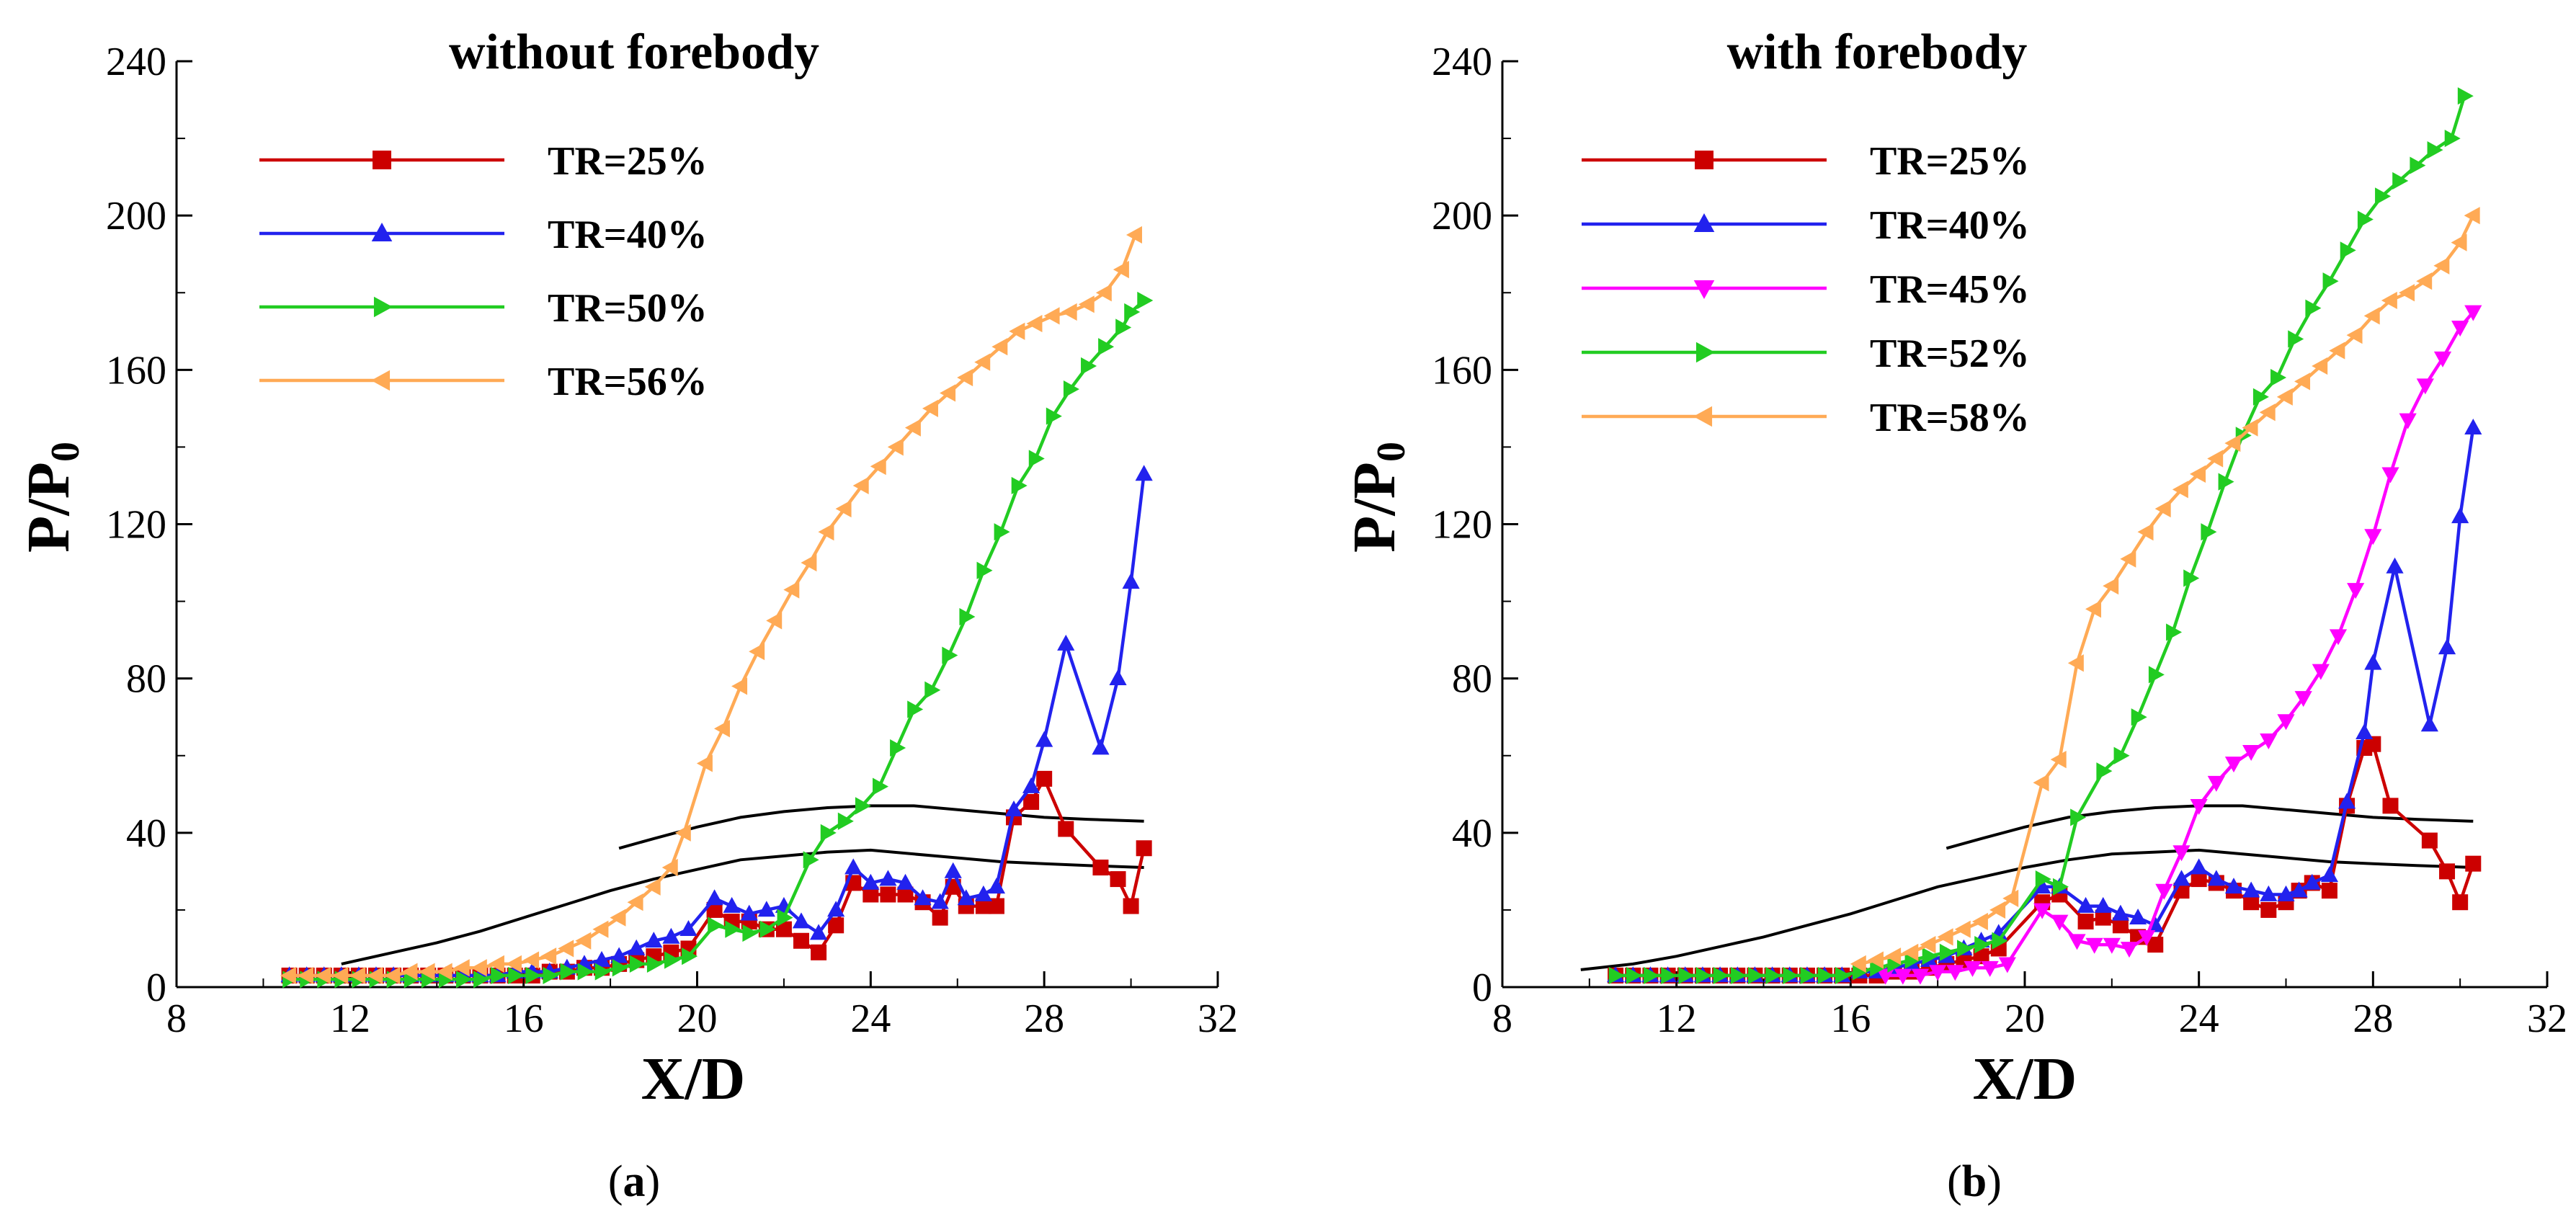 This screenshot has height=1222, width=2576. Describe the element at coordinates (628, 382) in the screenshot. I see `panel-a-legend-label-tr56: TR=56%` at that location.